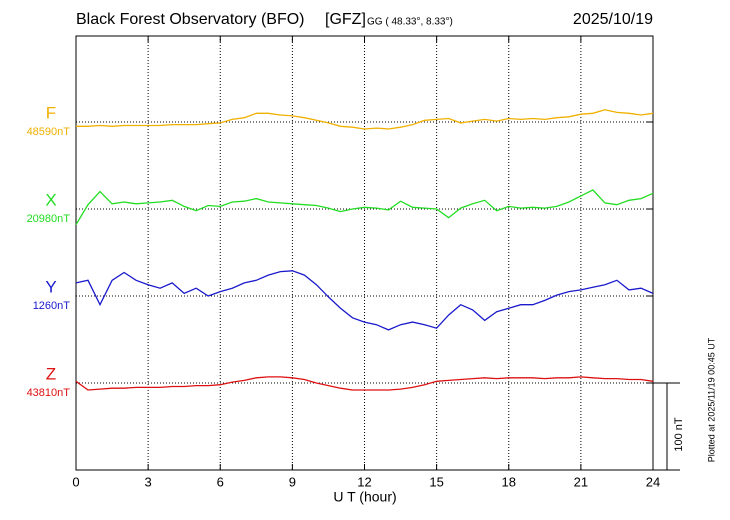  I want to click on x-tick-label: 9, so click(292, 481).